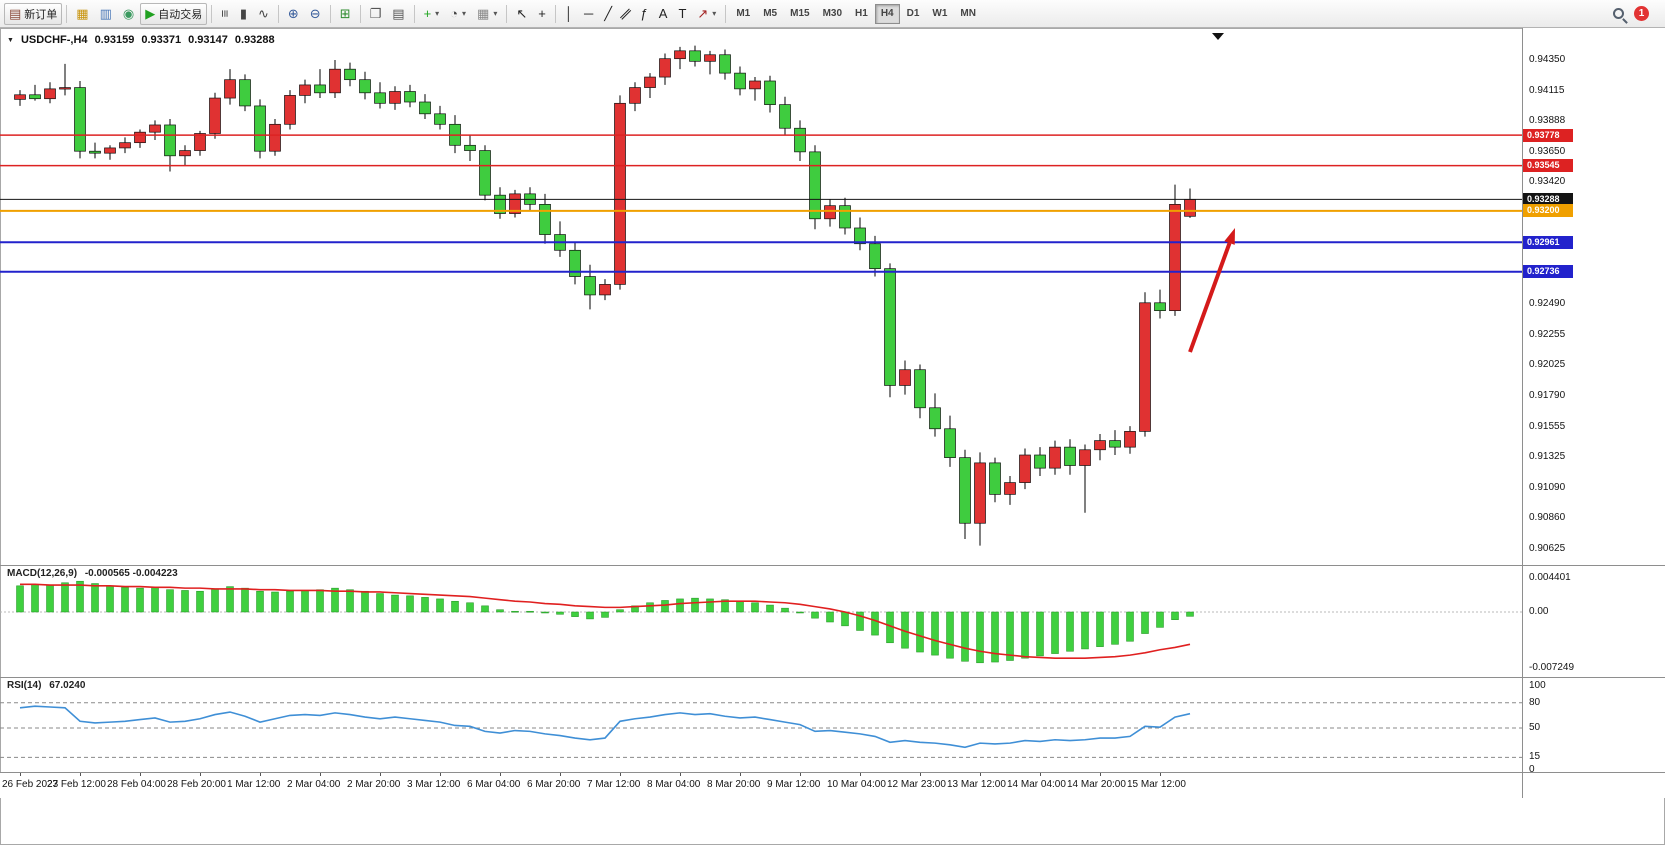  What do you see at coordinates (106, 14) in the screenshot?
I see `data-window-icon: ▥` at bounding box center [106, 14].